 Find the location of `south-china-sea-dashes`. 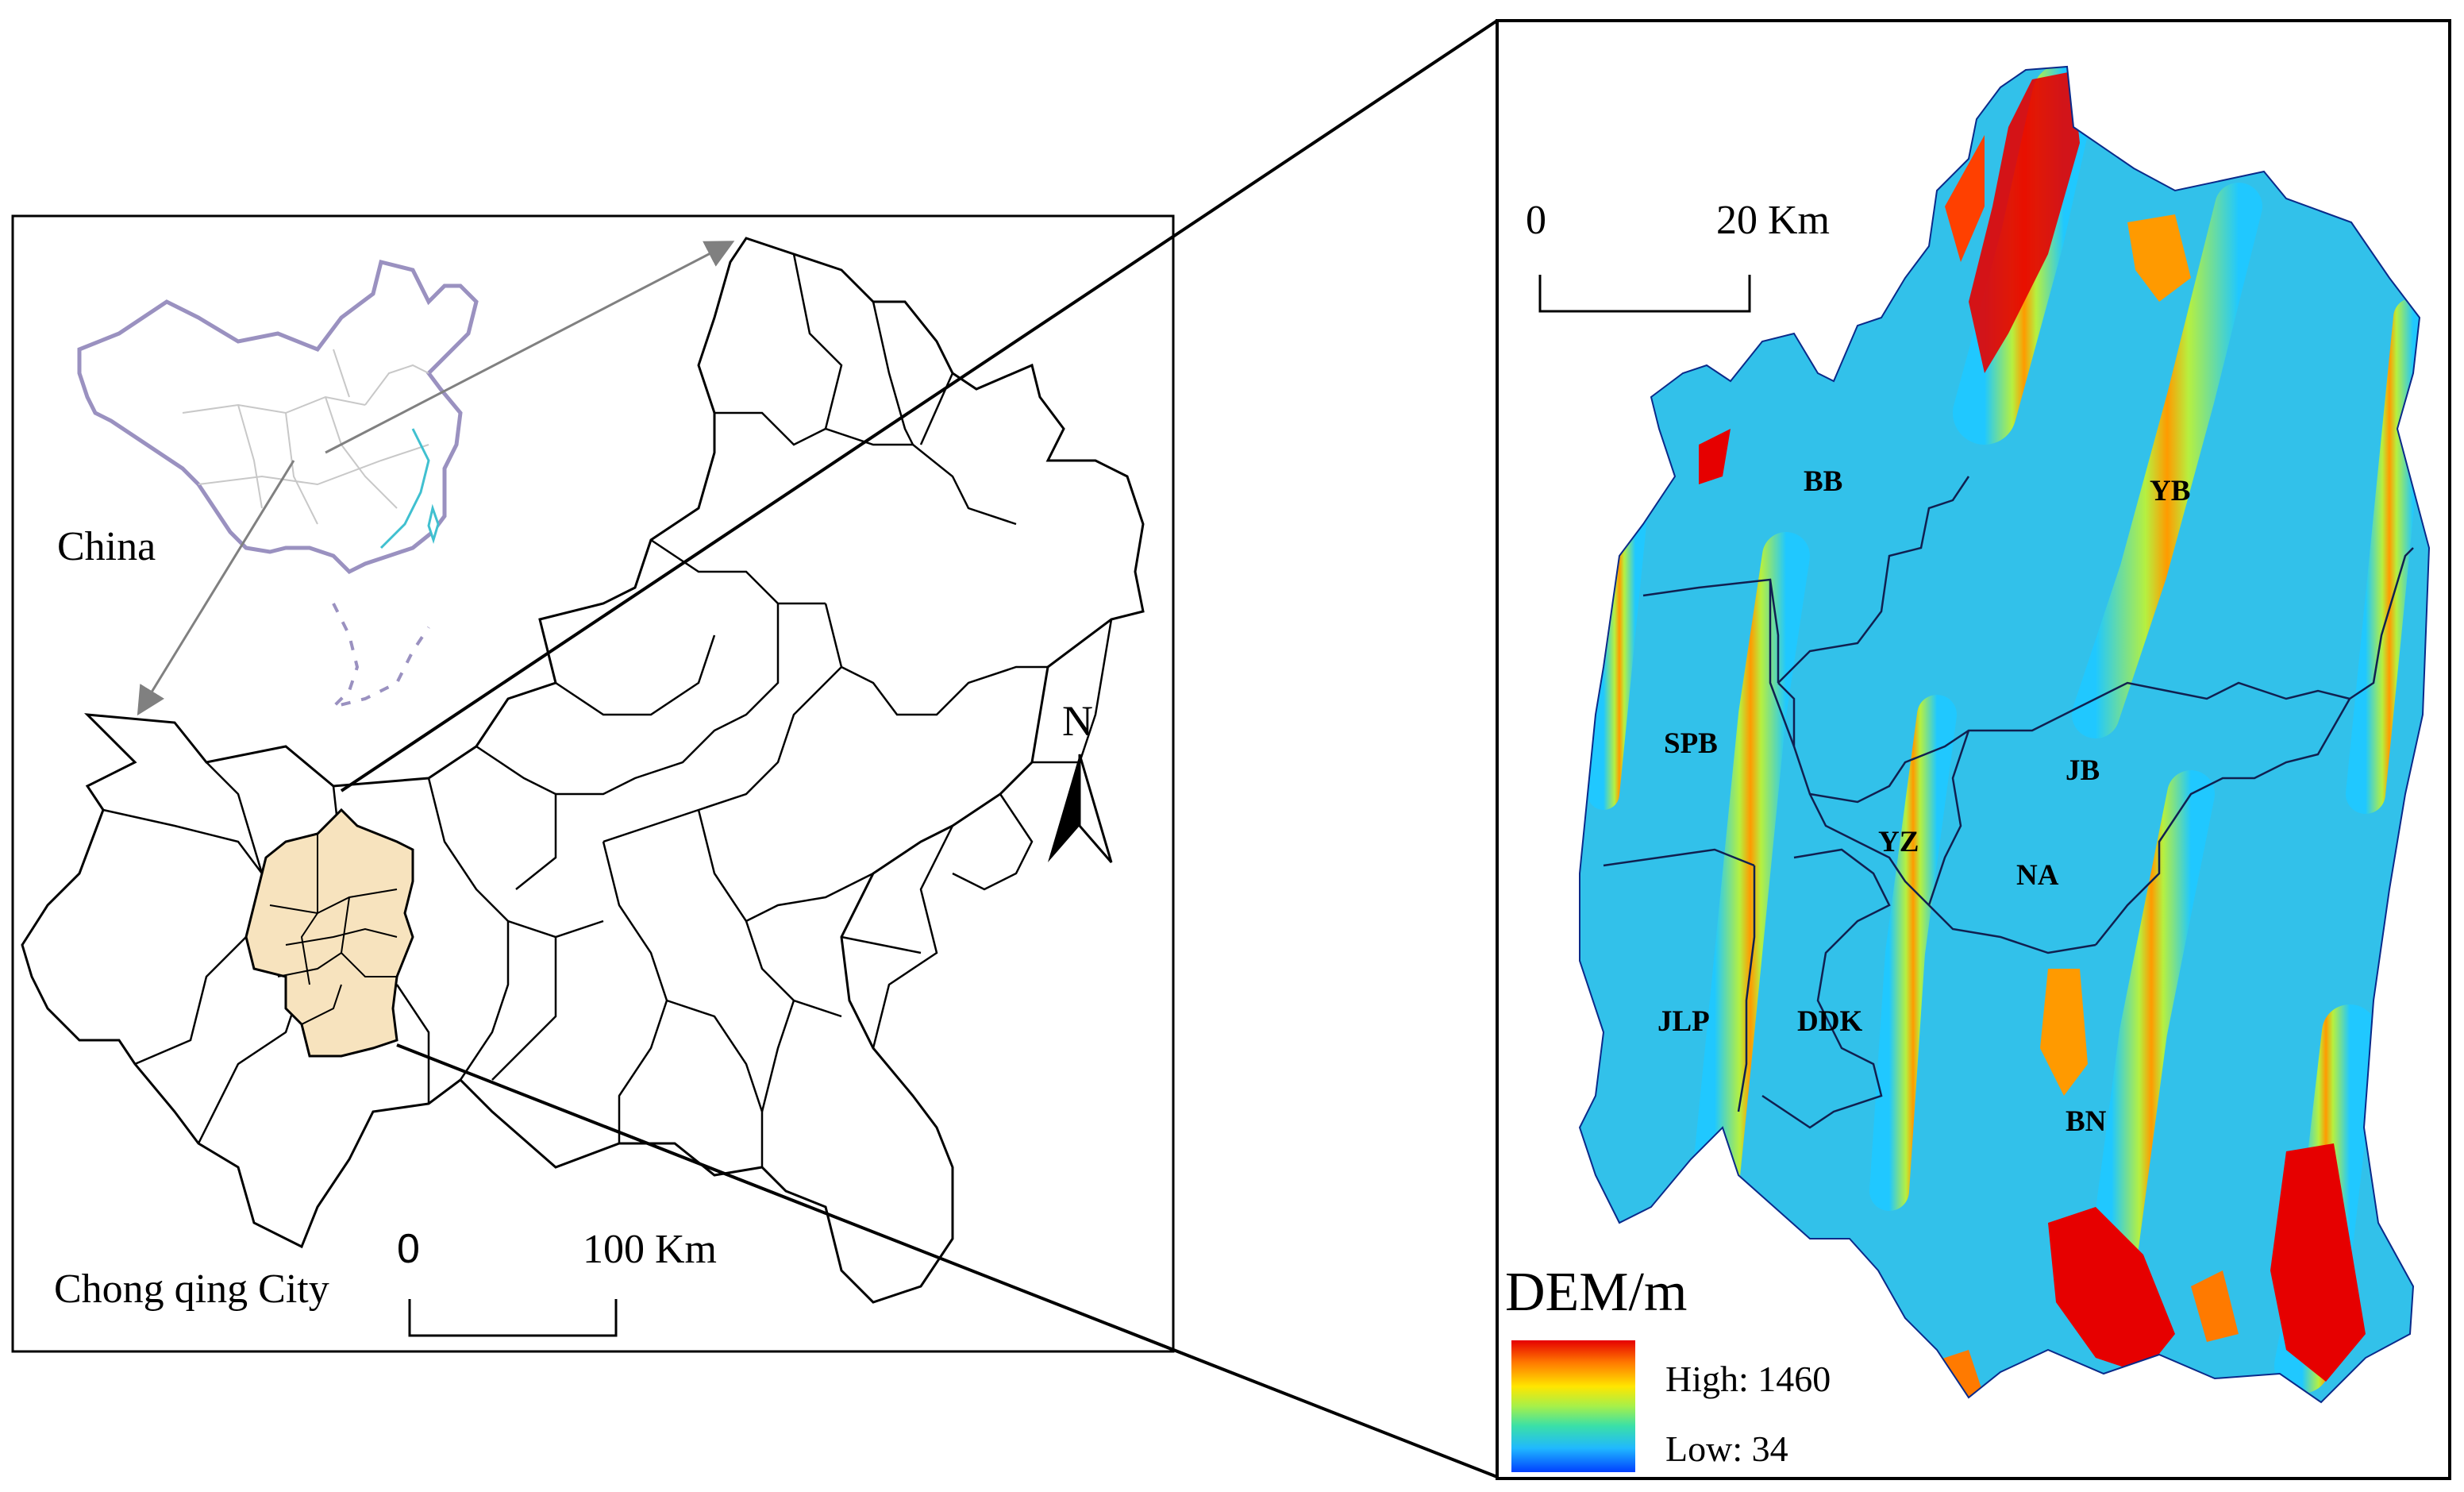

south-china-sea-dashes is located at coordinates (379, 656).